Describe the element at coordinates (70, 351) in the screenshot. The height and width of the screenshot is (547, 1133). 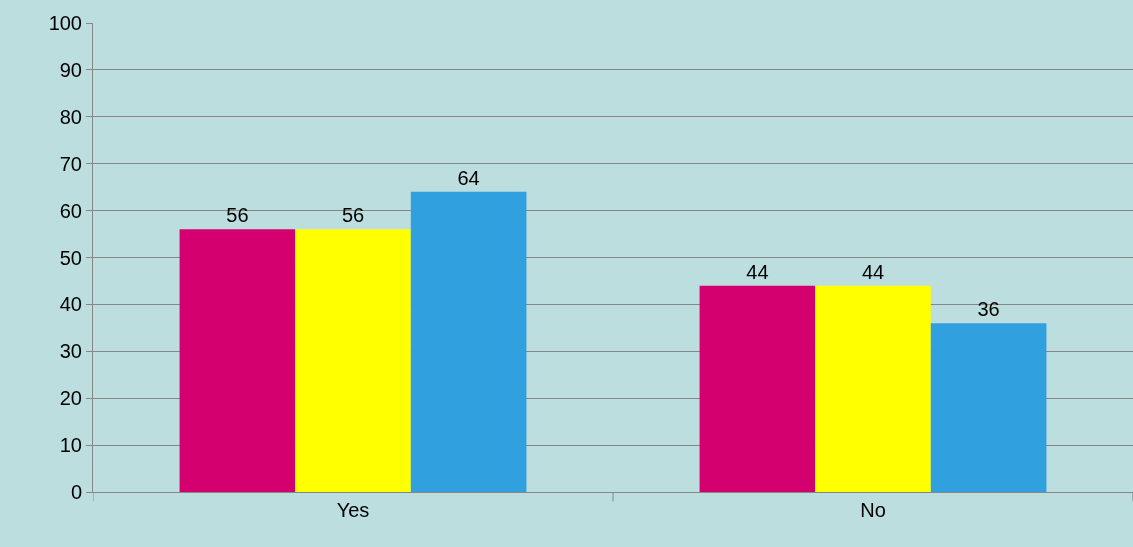
I see `y-tick-label: 30` at that location.